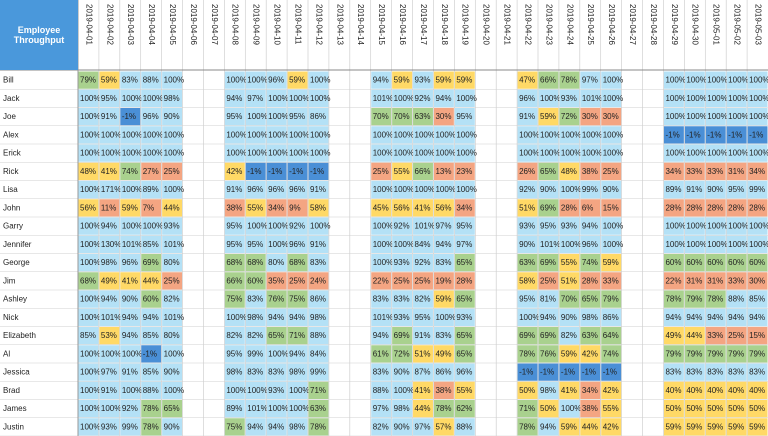 The image size is (768, 436). Describe the element at coordinates (694, 372) in the screenshot. I see `cell-value: 83%` at that location.